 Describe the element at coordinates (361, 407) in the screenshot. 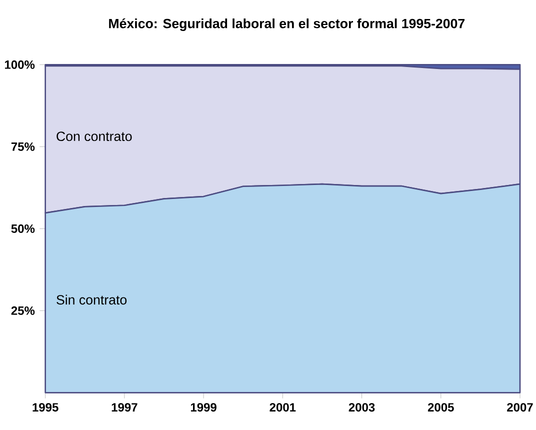

I see `x-tick-label: 2003` at that location.